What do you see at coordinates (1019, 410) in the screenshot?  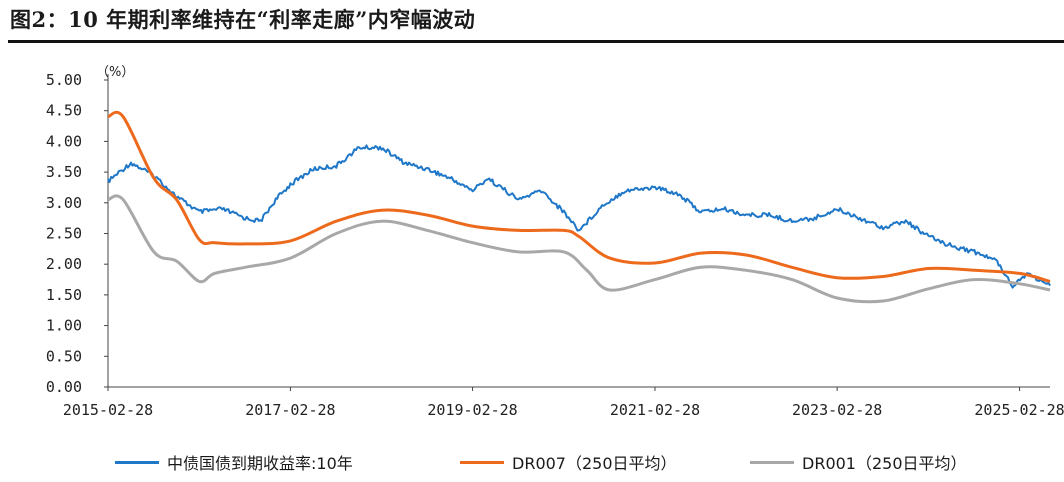 I see `x-tick-label: 2025-02-28` at bounding box center [1019, 410].